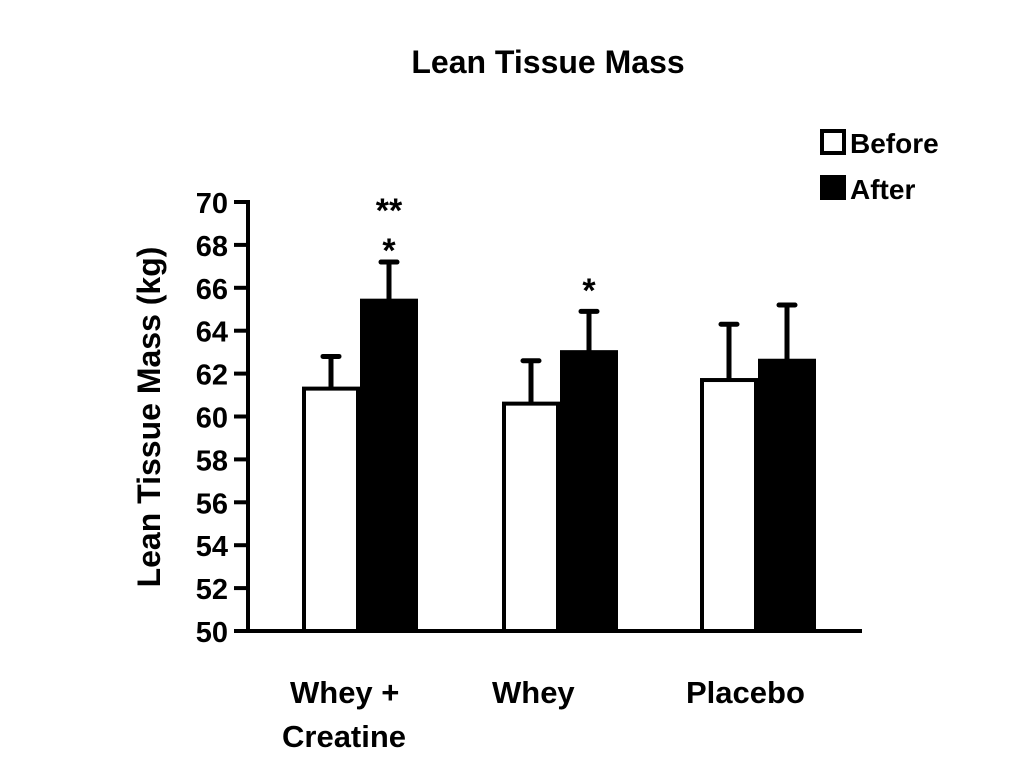  I want to click on y-tick-label: 60, so click(212, 419).